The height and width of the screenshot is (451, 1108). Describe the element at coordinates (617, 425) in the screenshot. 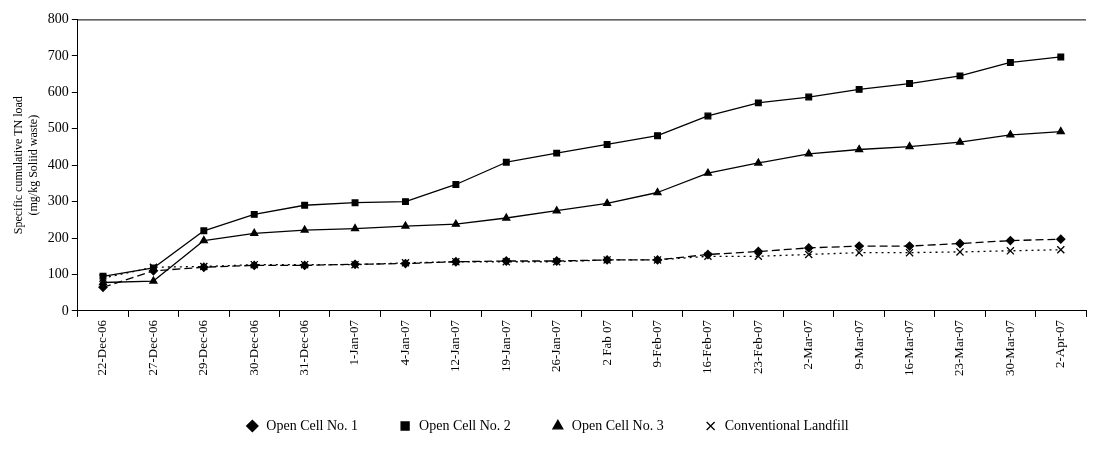

I see `legend-label: Open Cell No. 3` at that location.